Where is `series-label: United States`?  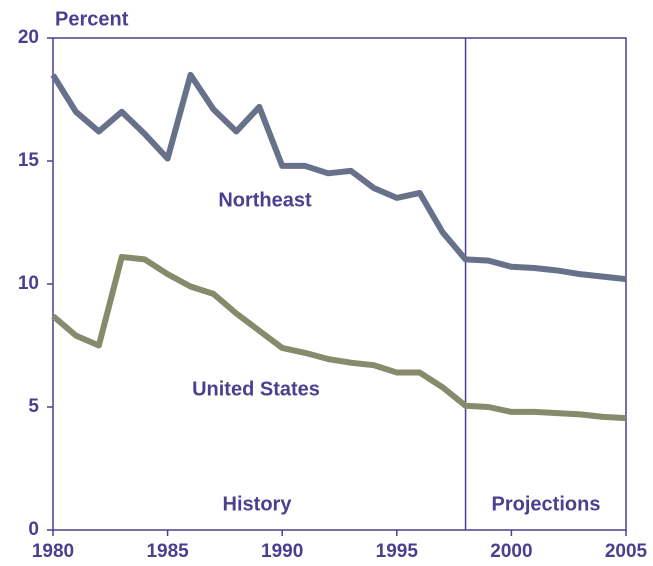
series-label: United States is located at coordinates (256, 389).